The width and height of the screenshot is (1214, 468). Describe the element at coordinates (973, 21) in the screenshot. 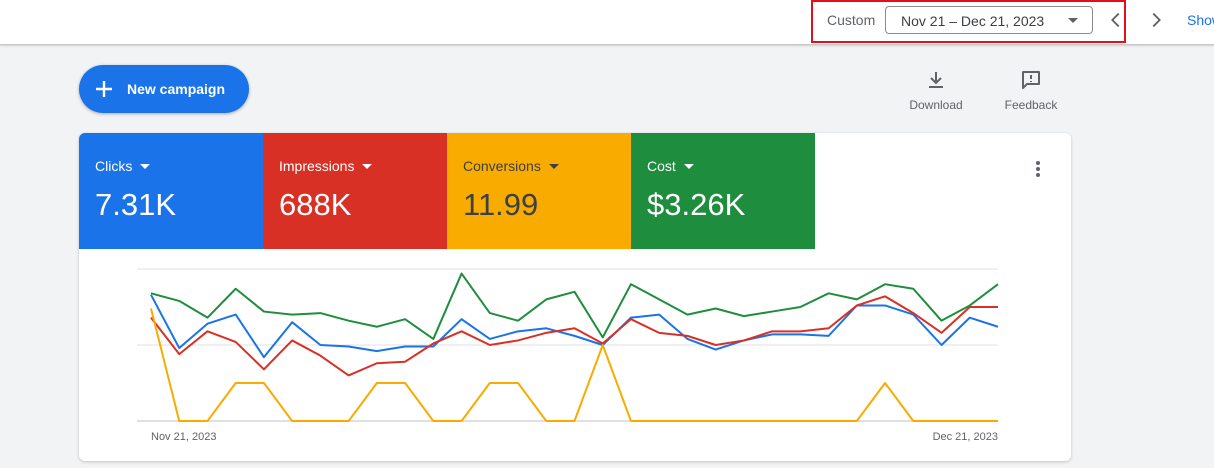

I see `date-range-value: Nov 21 – Dec 21, 2023` at that location.